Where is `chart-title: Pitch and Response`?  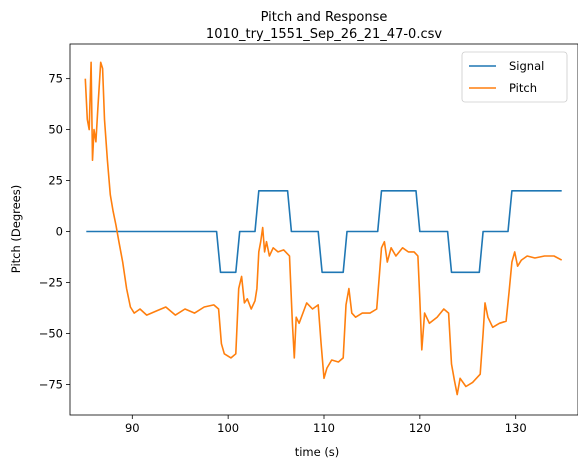
chart-title: Pitch and Response is located at coordinates (324, 17).